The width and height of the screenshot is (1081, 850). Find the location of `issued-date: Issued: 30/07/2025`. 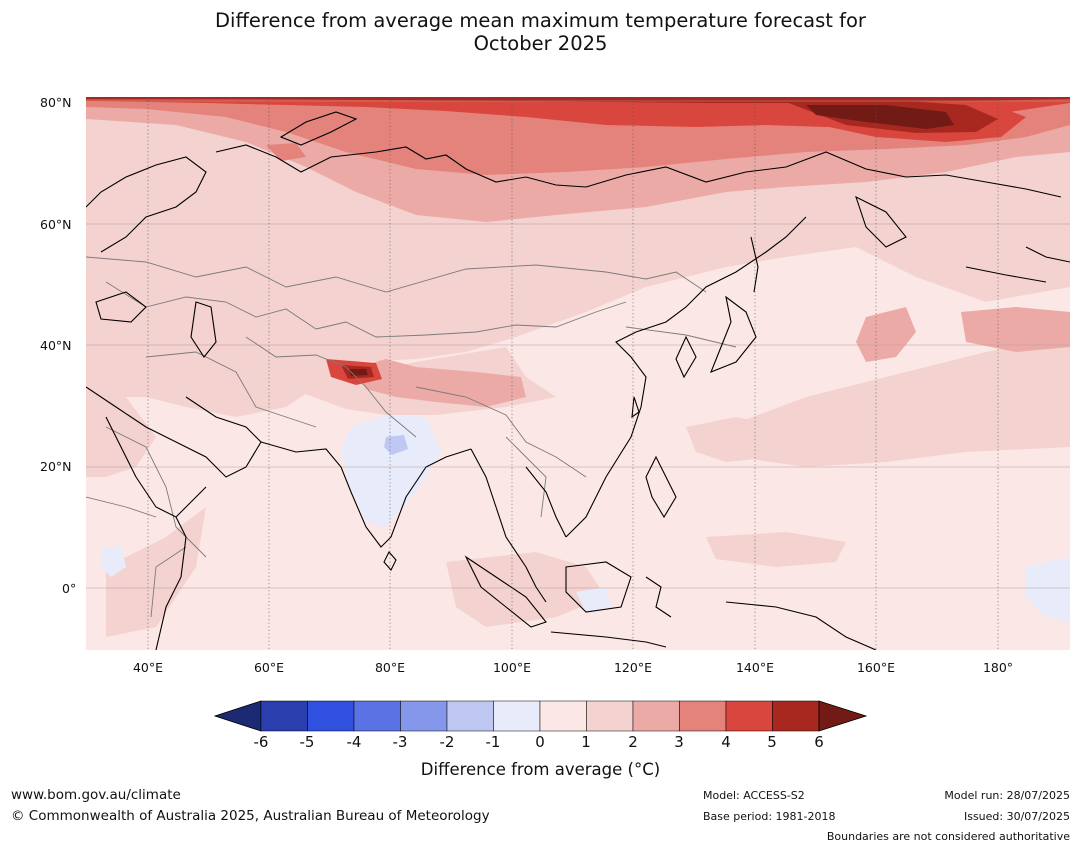

issued-date: Issued: 30/07/2025 is located at coordinates (1016, 816).